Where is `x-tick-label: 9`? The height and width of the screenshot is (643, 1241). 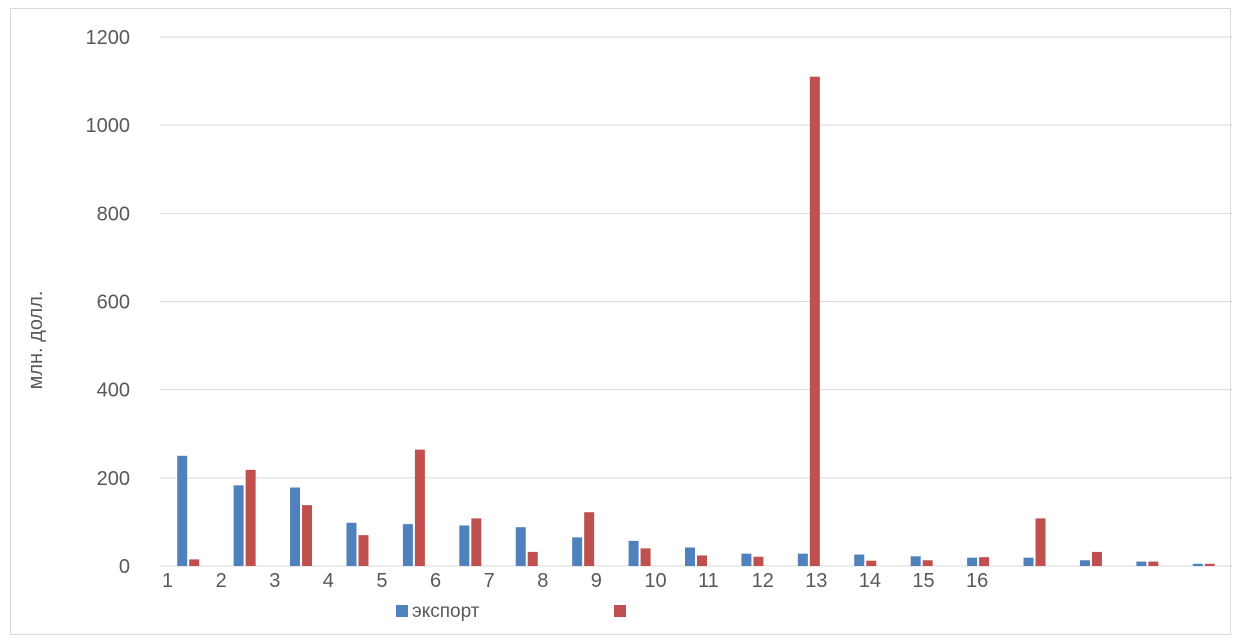
x-tick-label: 9 is located at coordinates (596, 581).